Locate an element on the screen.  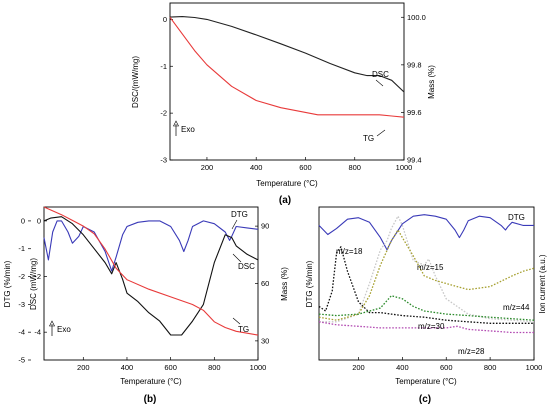
panel-a-series is located at coordinates (287, 67).